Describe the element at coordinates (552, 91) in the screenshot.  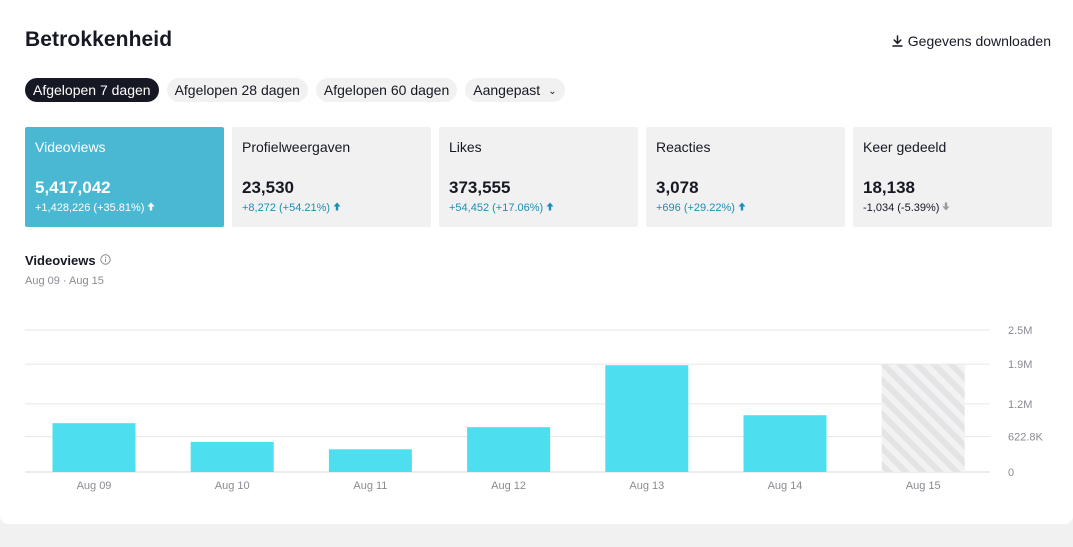
I see `chevron-down-icon: ⌄` at that location.